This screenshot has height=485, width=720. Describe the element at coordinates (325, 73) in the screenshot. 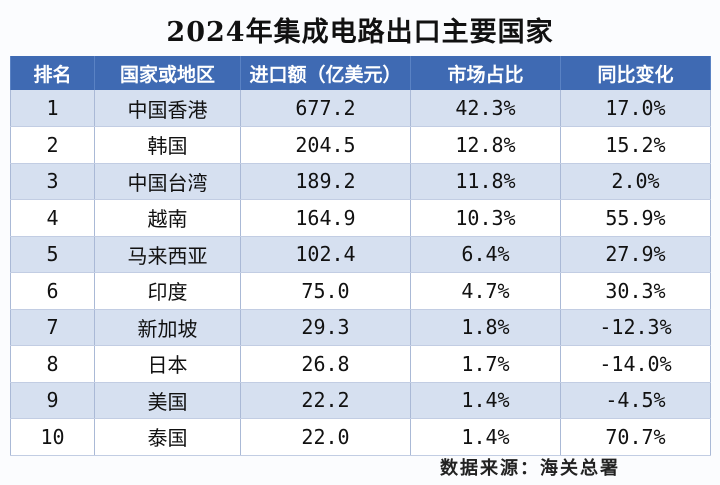

I see `header-value: 进口额（亿美元）` at that location.